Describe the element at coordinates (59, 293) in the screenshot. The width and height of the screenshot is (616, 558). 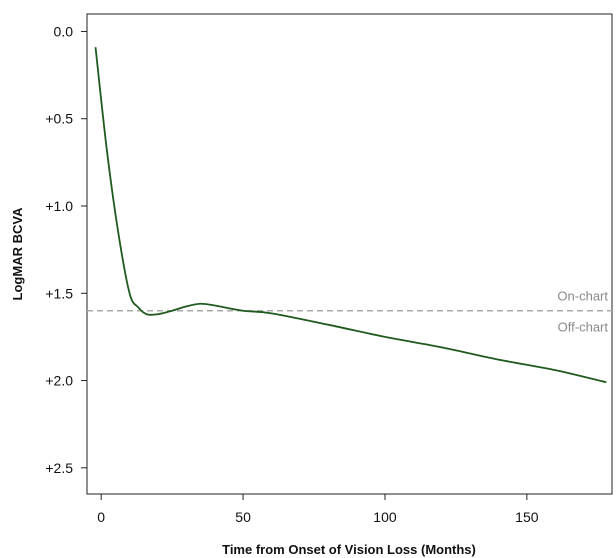
I see `y-tick-label: +1.5` at that location.